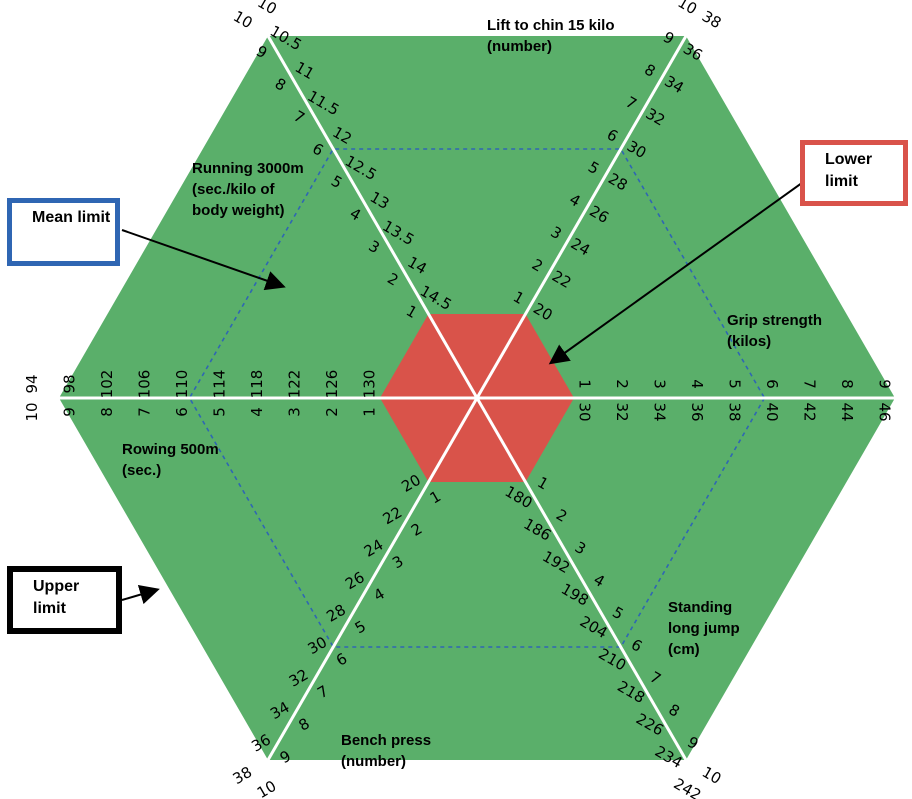 The width and height of the screenshot is (912, 799). I want to click on tick-label-grip-points: 6, so click(772, 384).